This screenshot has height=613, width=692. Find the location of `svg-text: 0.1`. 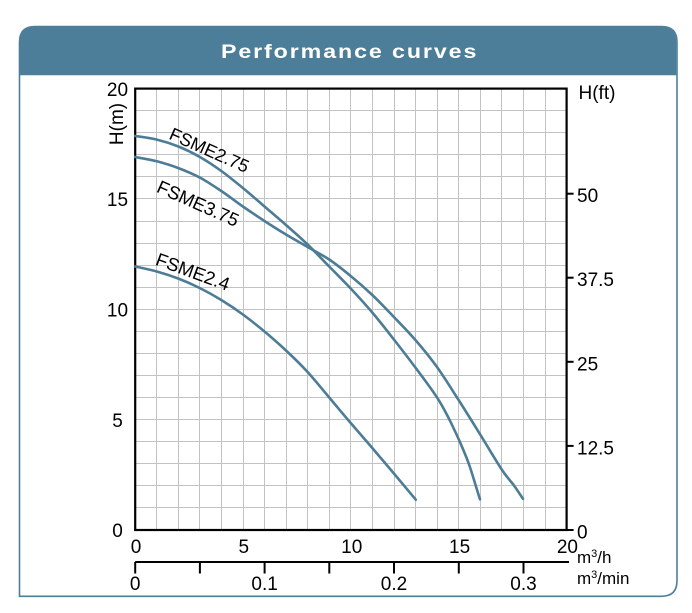

svg-text: 0.1 is located at coordinates (264, 584).